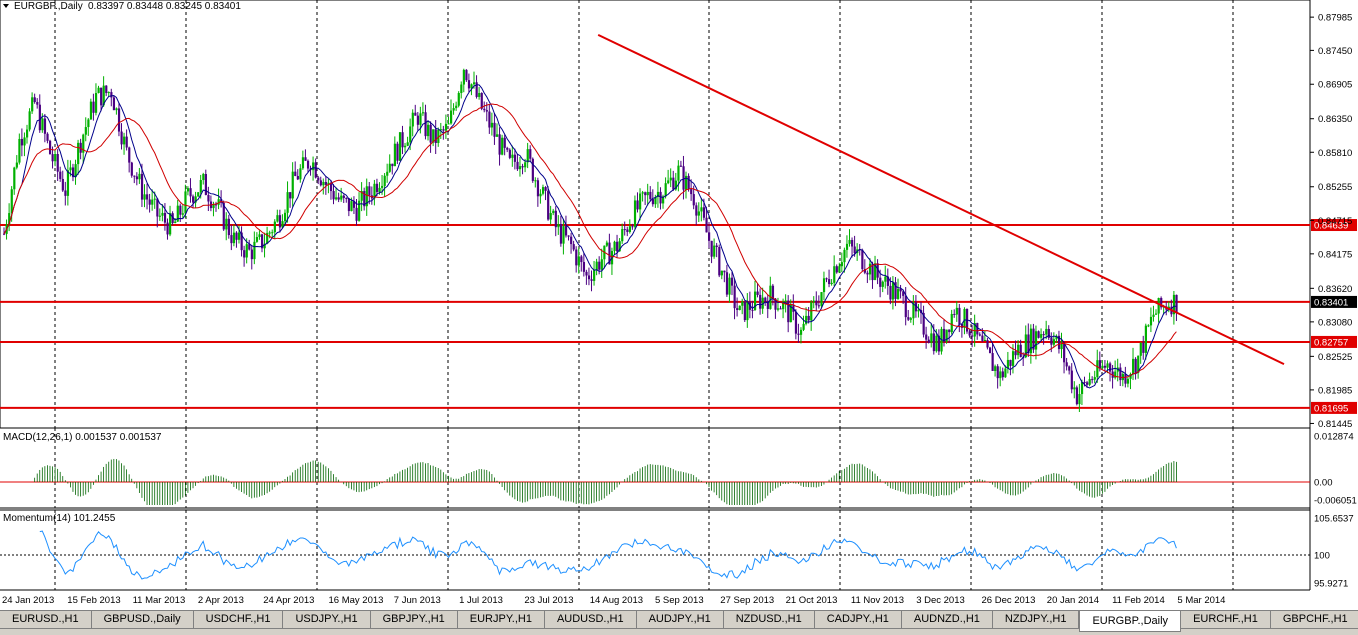 The height and width of the screenshot is (635, 1358). I want to click on indicator-tick-label: 0.012874, so click(1334, 437).